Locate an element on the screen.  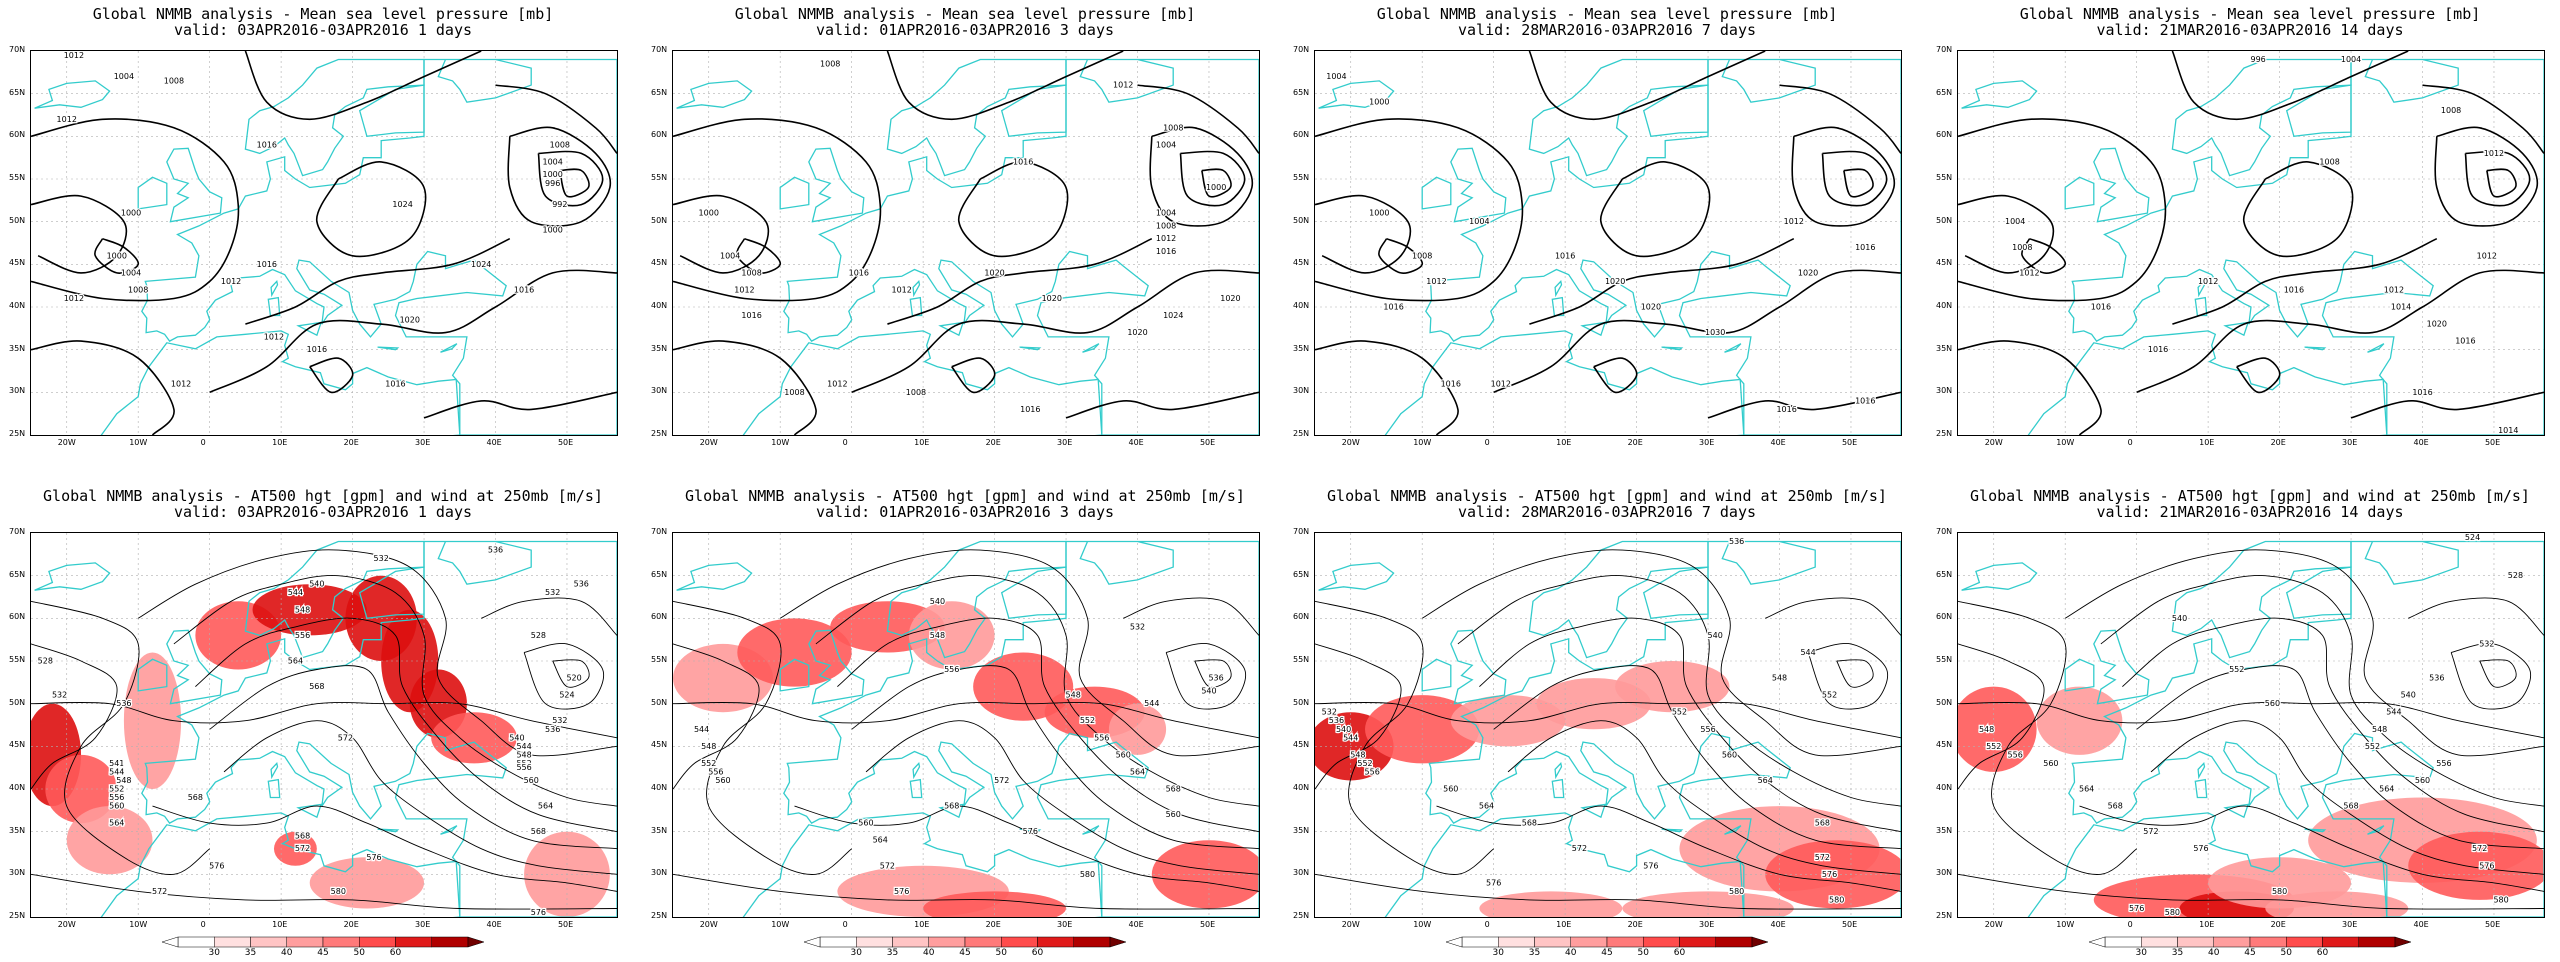
wind-colorbar: 30 35 40 45 50 60 is located at coordinates (2250, 948).